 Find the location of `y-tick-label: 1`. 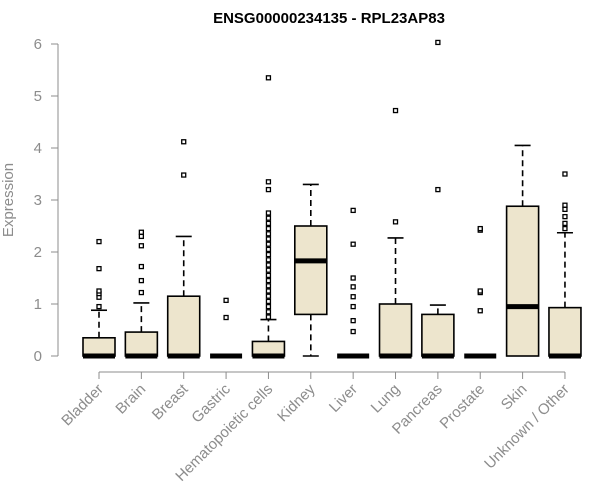

y-tick-label: 1 is located at coordinates (38, 304).